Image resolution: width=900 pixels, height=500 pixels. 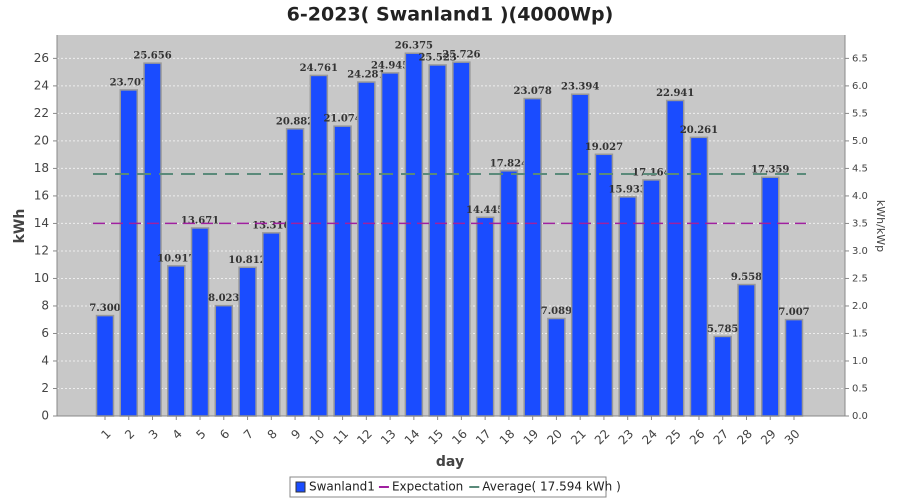 I want to click on y2-axis-label: kWh/kWp, so click(x=880, y=226).